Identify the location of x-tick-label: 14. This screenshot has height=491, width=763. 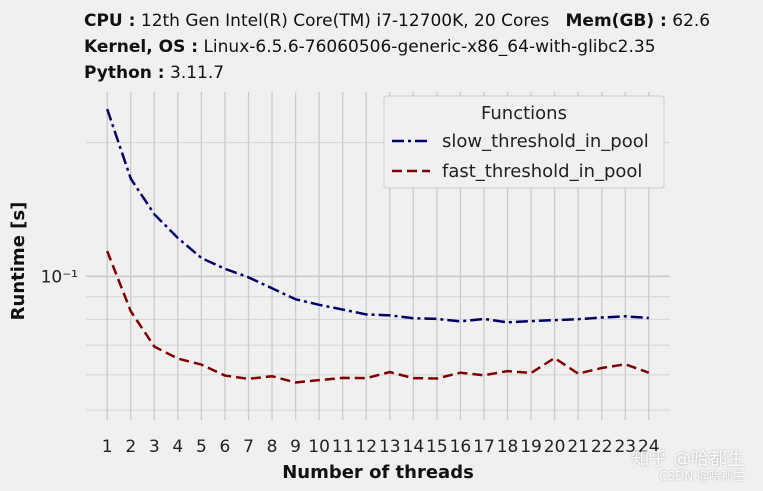
(414, 447).